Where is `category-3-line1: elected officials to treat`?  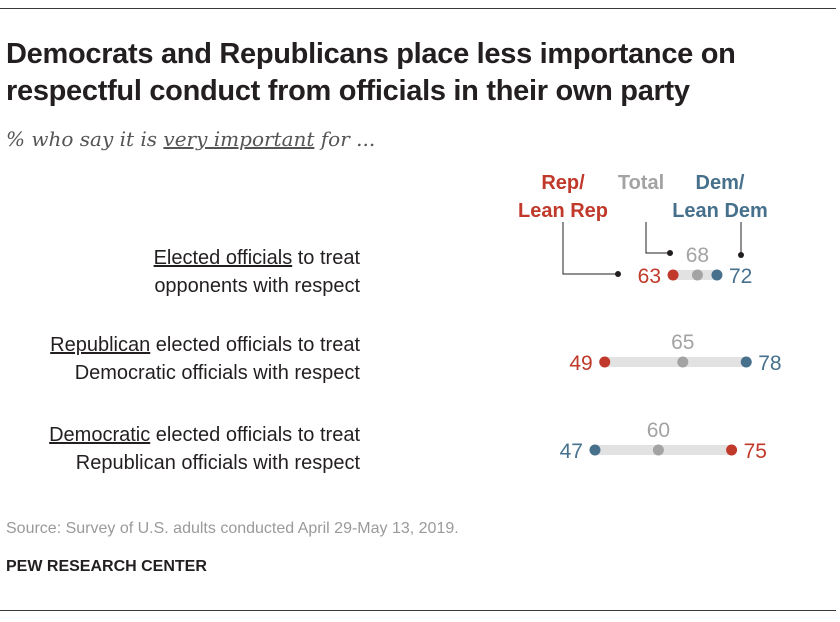 category-3-line1: elected officials to treat is located at coordinates (255, 435).